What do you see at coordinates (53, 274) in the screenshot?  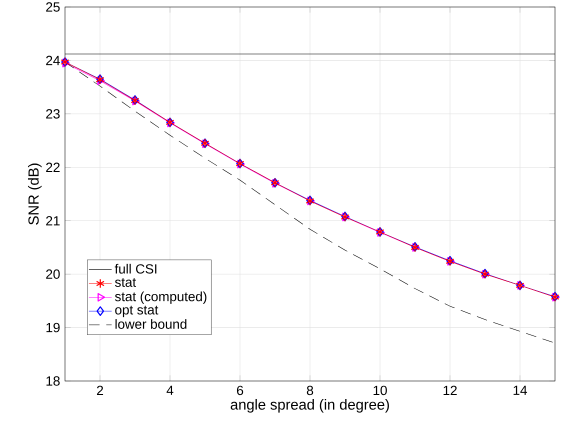 I see `y-tick-label: 20` at bounding box center [53, 274].